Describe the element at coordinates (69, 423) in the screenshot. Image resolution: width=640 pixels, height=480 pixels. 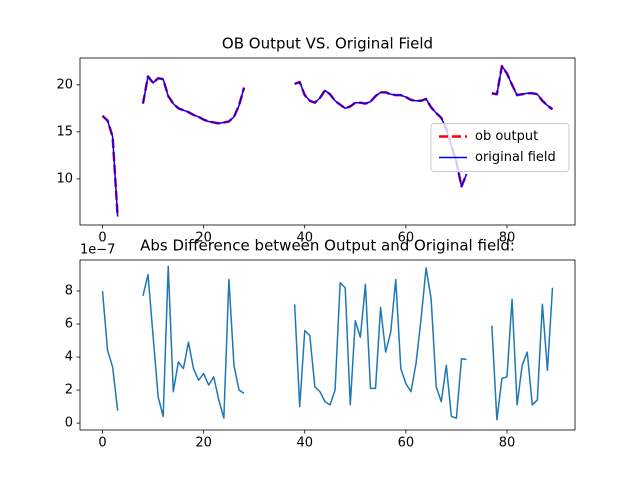
I see `y-tick-label: 0` at that location.